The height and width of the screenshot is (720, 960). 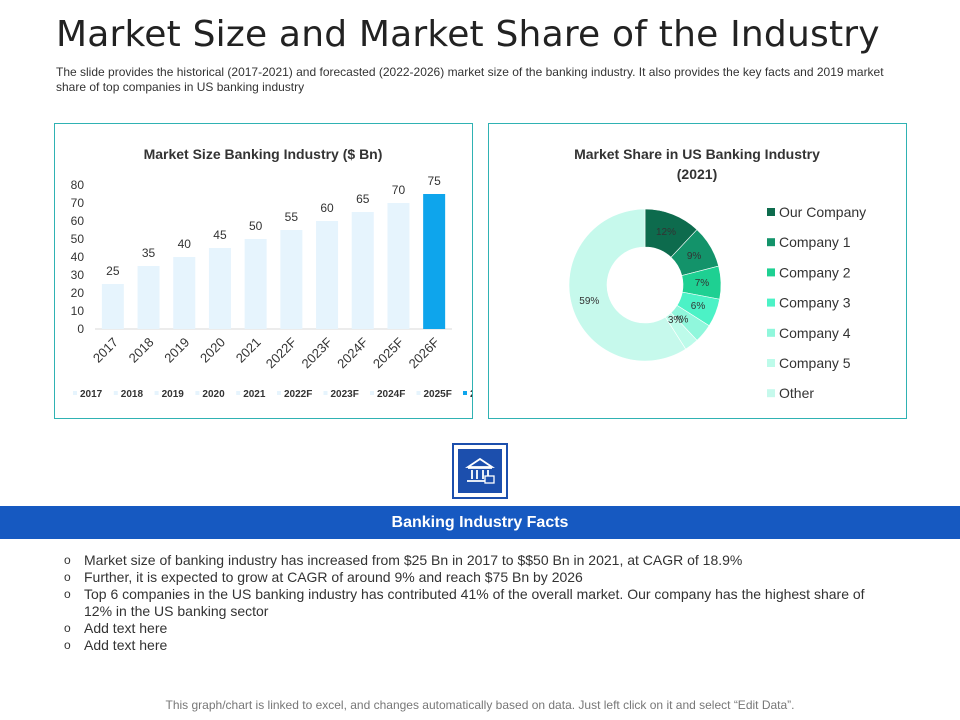 I want to click on bar-2020, so click(x=219, y=288).